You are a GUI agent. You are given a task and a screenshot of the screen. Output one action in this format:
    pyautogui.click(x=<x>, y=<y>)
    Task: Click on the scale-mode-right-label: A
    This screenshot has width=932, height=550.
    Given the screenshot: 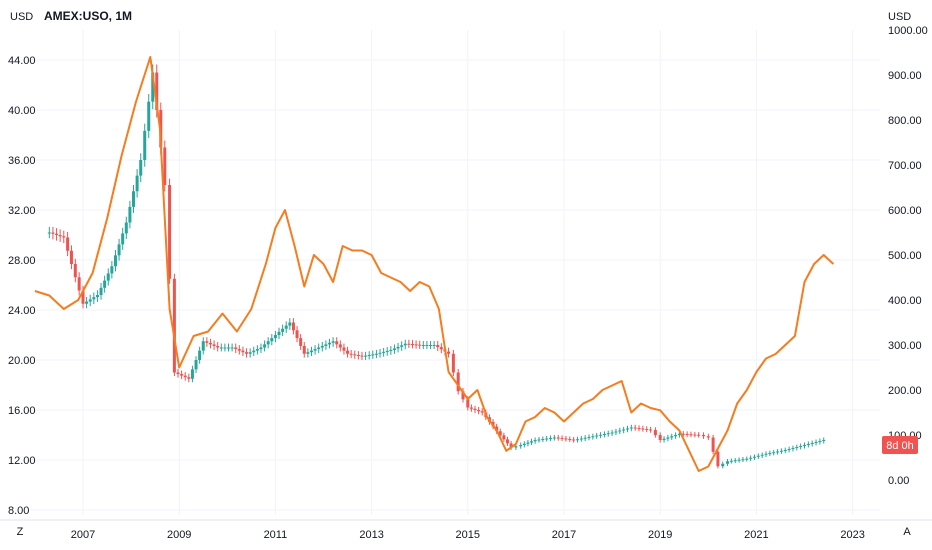 What is the action you would take?
    pyautogui.click(x=907, y=532)
    